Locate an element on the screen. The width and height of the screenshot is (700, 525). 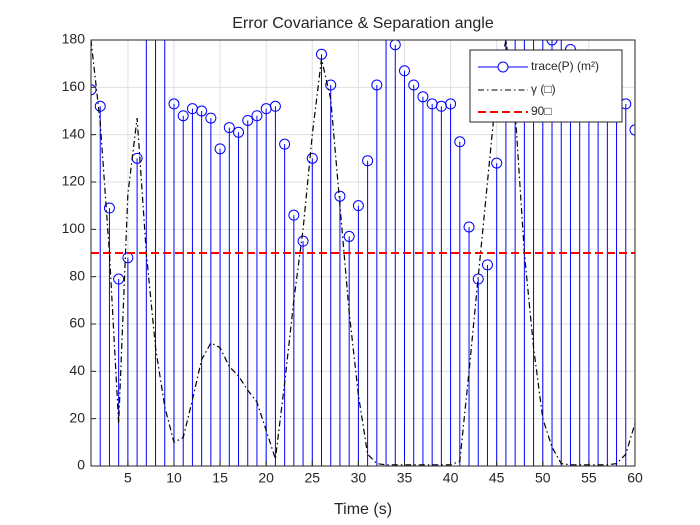
x-tick-label: 10 is located at coordinates (174, 478).